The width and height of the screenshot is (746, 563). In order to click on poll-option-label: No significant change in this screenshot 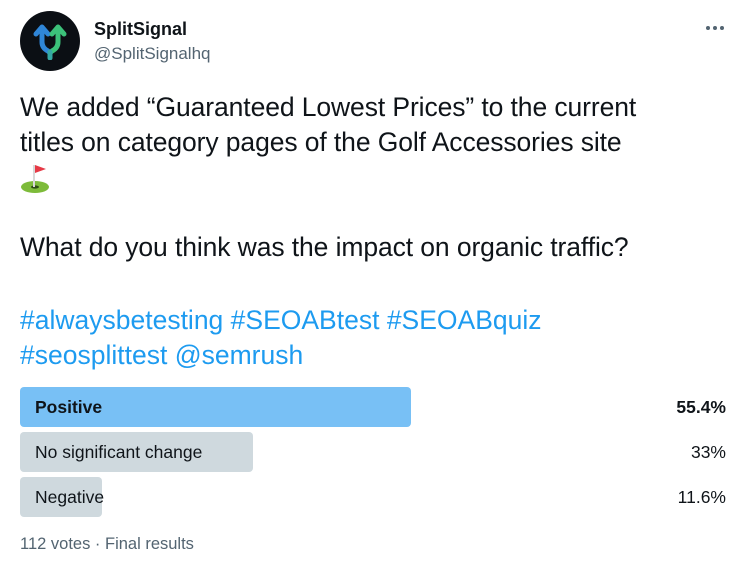, I will do `click(119, 452)`.